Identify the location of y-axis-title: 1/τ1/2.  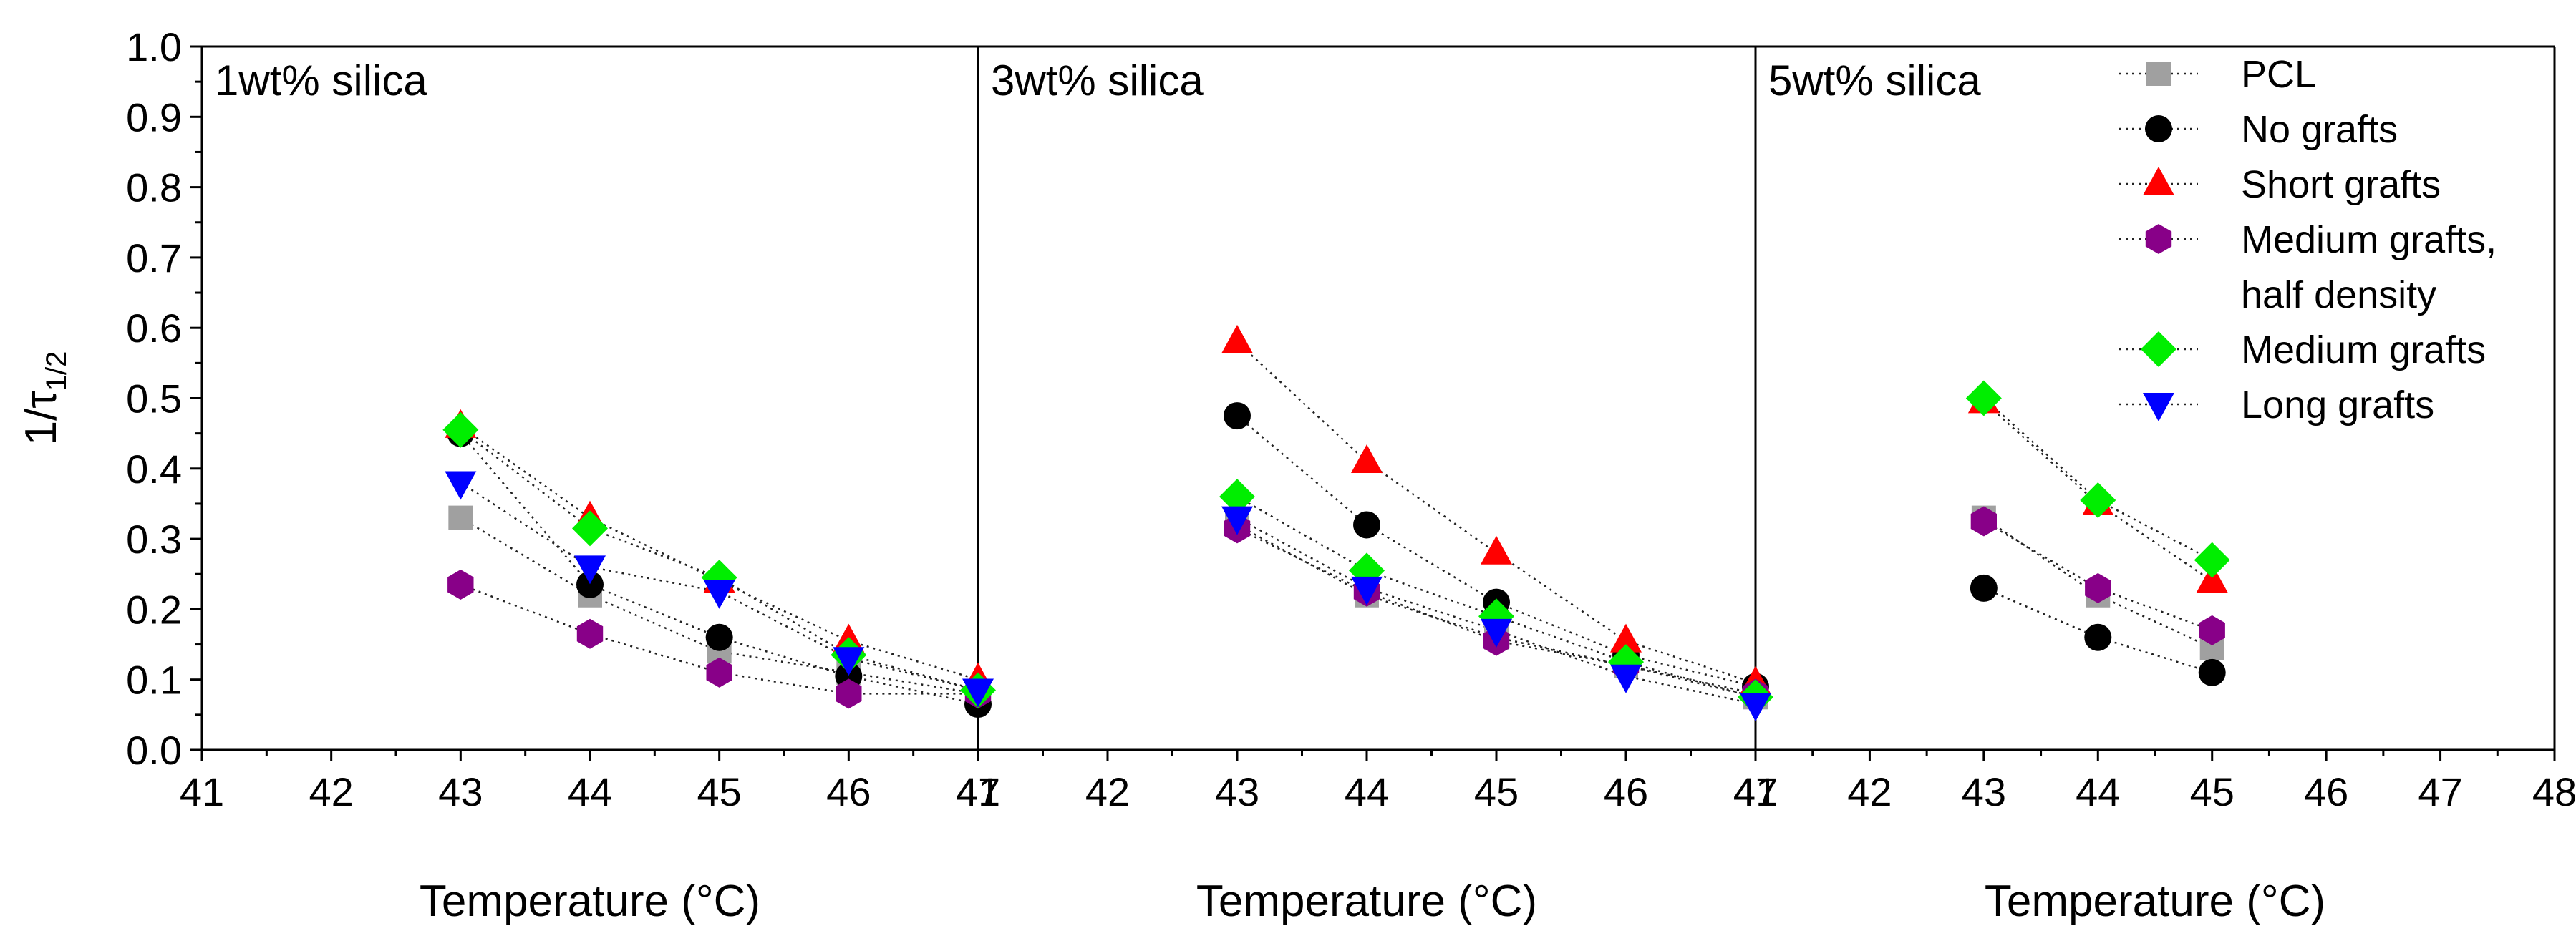
(44, 399).